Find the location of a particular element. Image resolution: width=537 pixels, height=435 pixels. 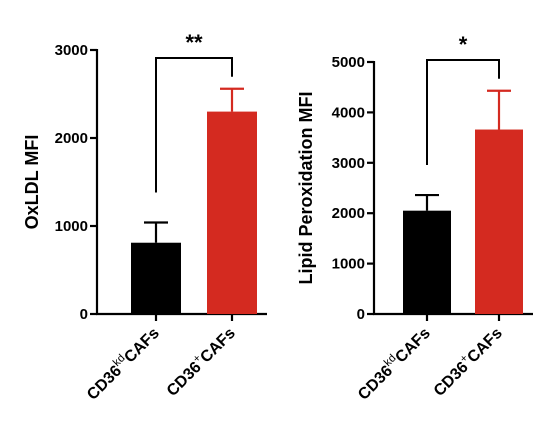

y-tick-label: 4000 is located at coordinates (348, 112).